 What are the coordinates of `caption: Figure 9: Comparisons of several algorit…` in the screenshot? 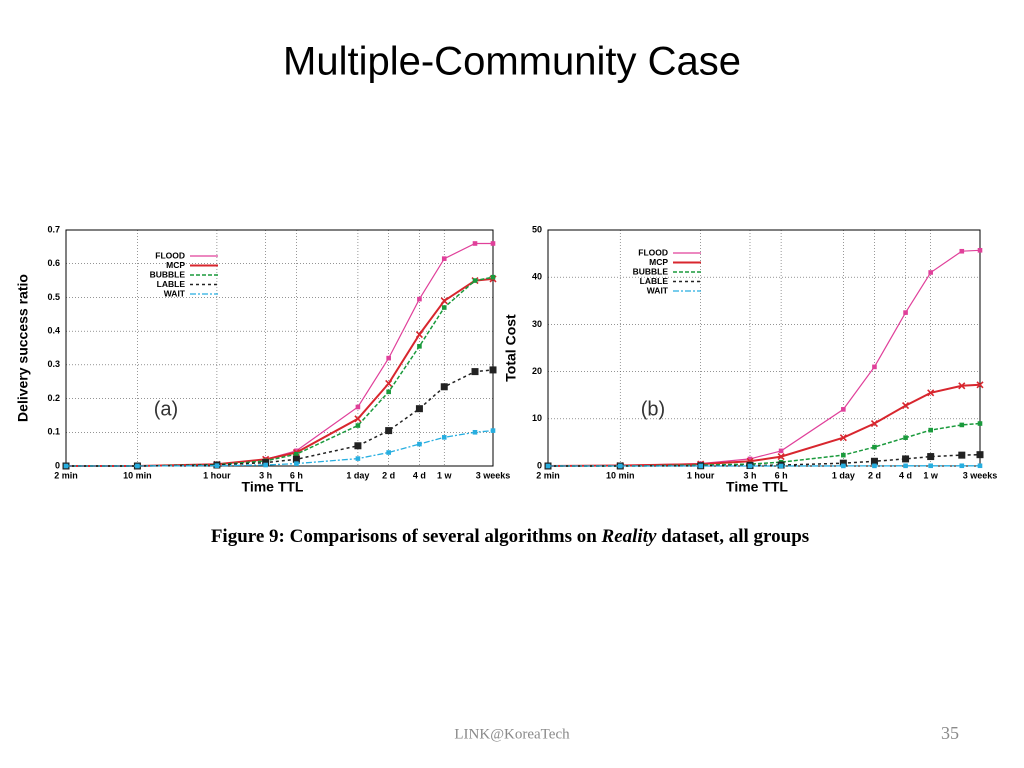 It's located at (510, 536).